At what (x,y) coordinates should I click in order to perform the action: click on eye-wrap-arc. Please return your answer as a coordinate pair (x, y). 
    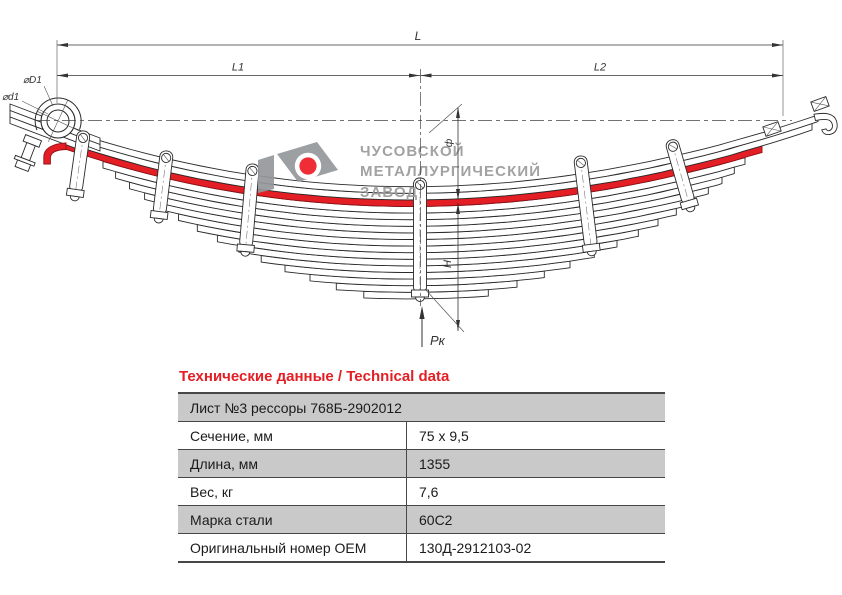
    Looking at the image, I should click on (58, 114).